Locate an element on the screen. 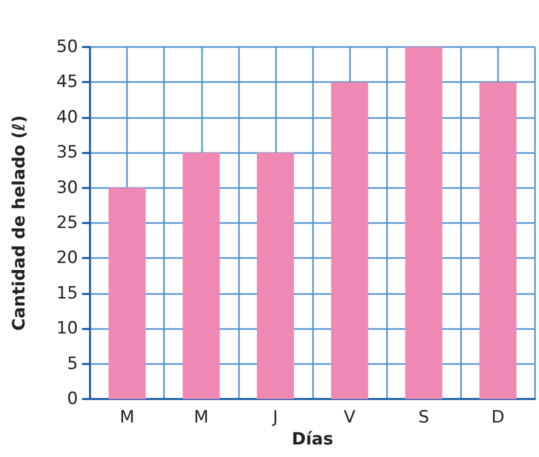  y-tick-label: 15 is located at coordinates (67, 293).